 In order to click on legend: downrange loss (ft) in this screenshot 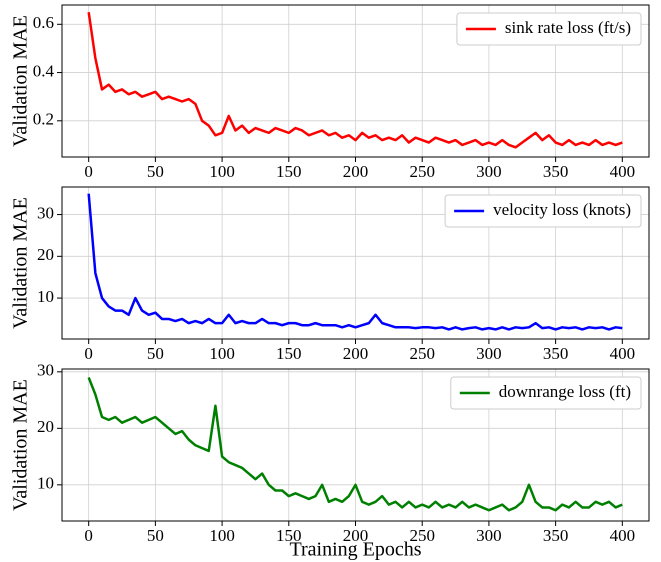, I will do `click(546, 393)`.